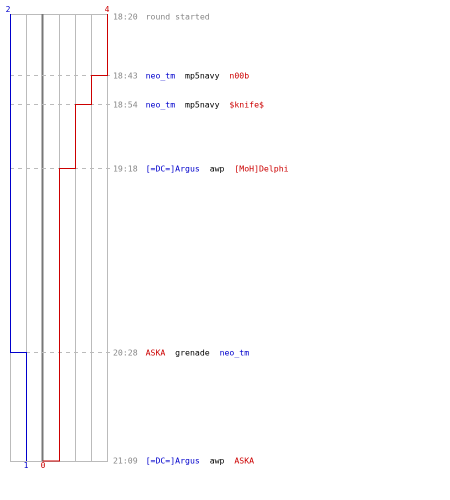  I want to click on event-time: 18:54, so click(125, 105).